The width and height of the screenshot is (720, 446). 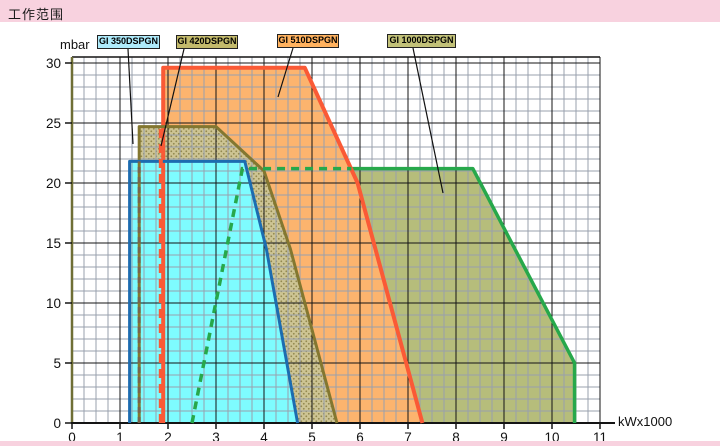 I want to click on y-tick-label: 20, so click(x=53, y=183).